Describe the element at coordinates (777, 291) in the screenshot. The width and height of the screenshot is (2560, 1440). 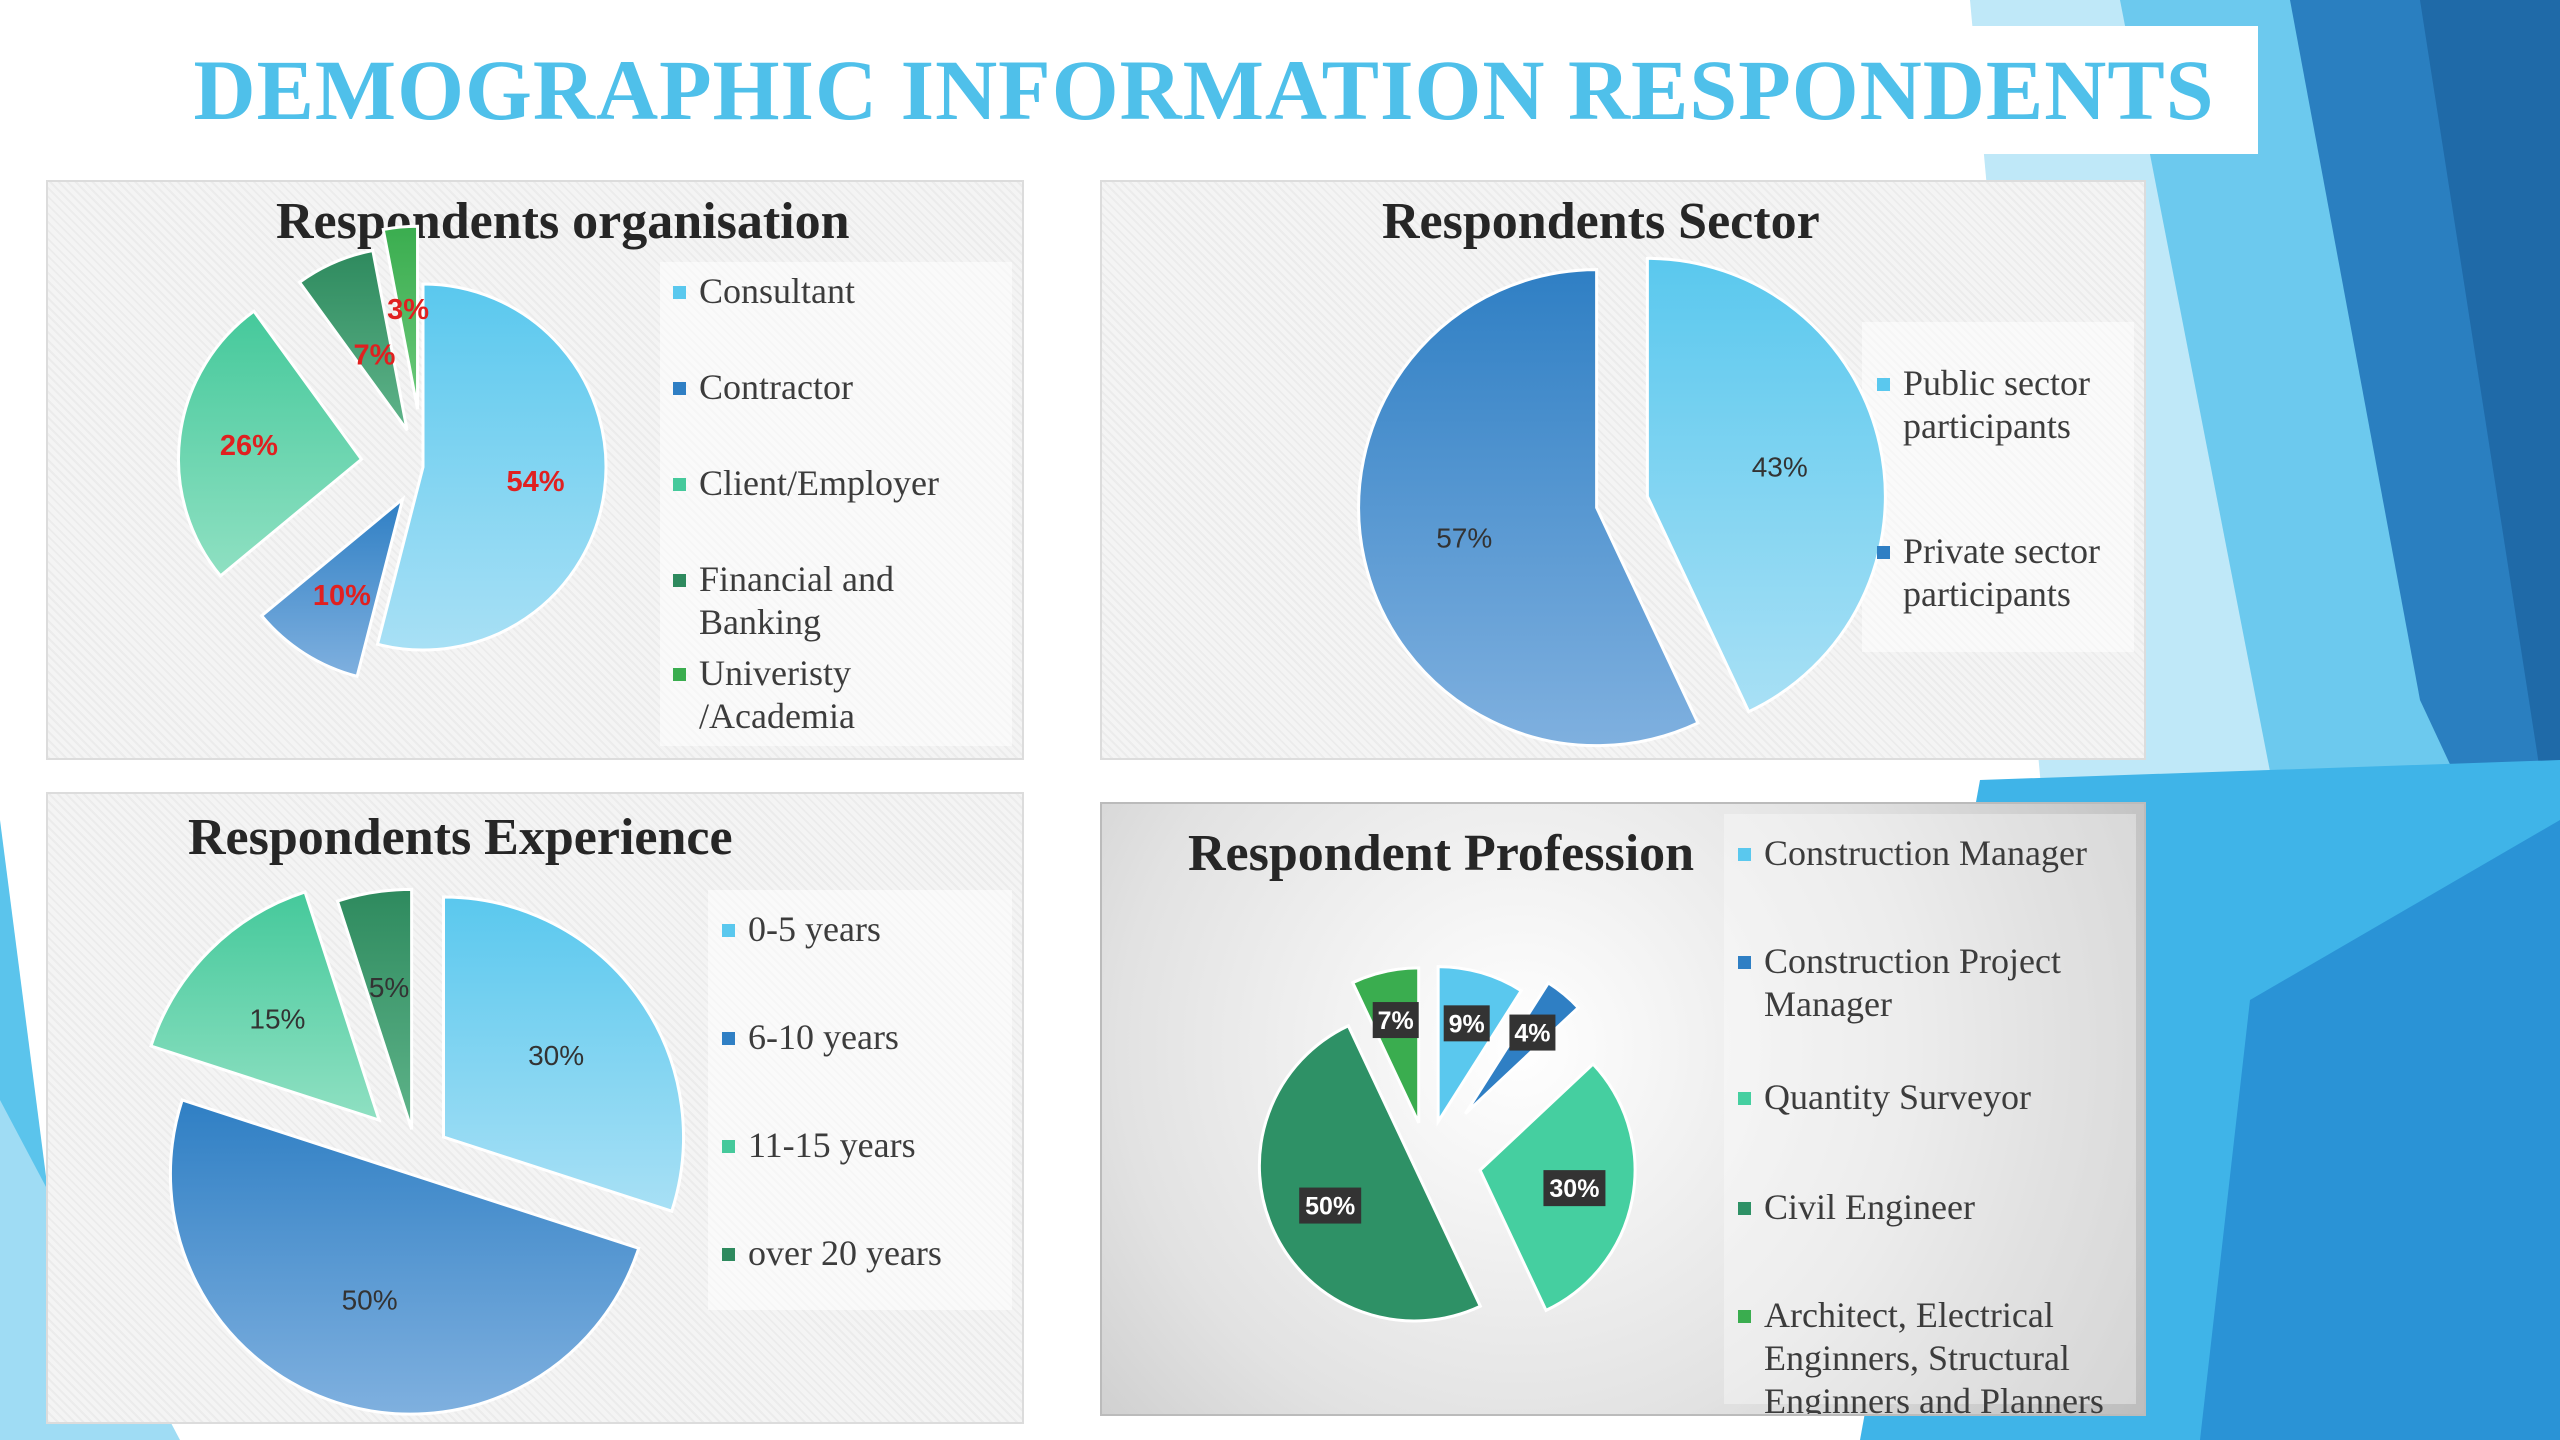
I see `legend-label: Consultant` at that location.